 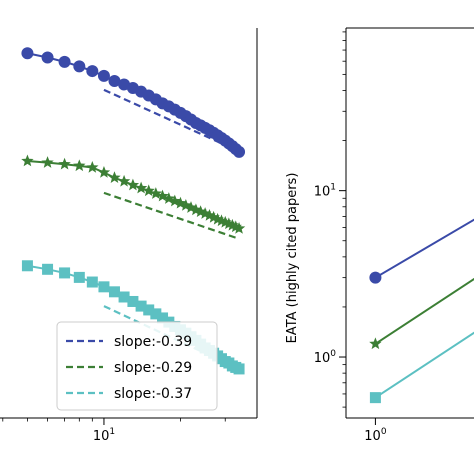 I want to click on legend-label: slope:-0.29, so click(x=153, y=368).